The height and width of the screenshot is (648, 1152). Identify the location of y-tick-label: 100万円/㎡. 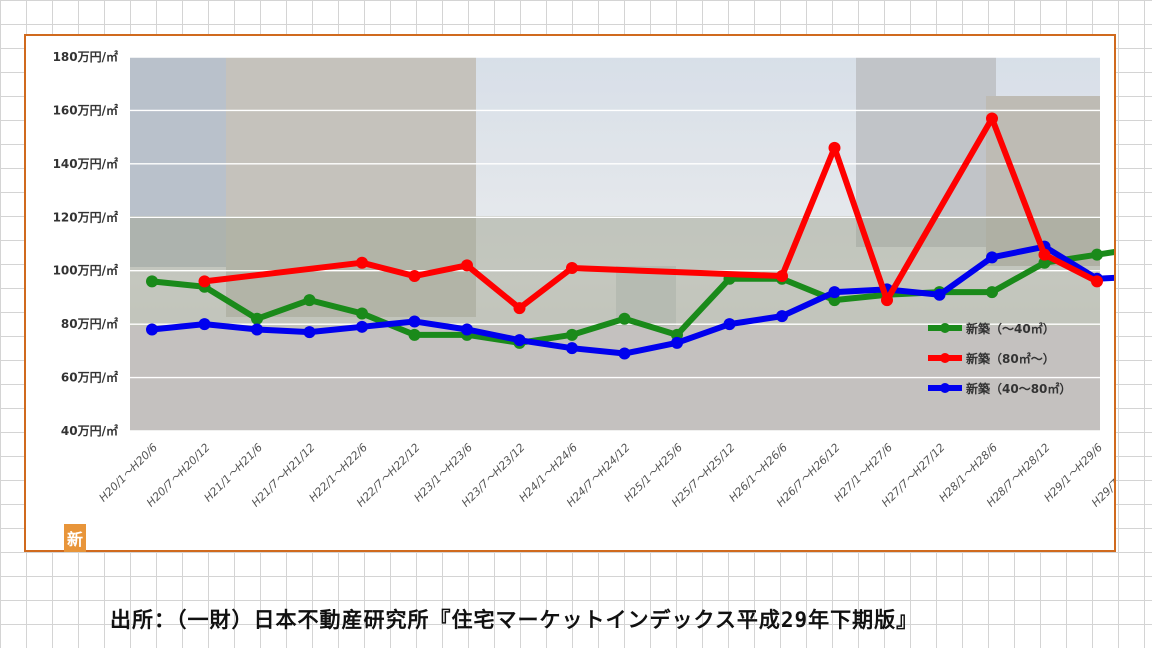
(85, 270).